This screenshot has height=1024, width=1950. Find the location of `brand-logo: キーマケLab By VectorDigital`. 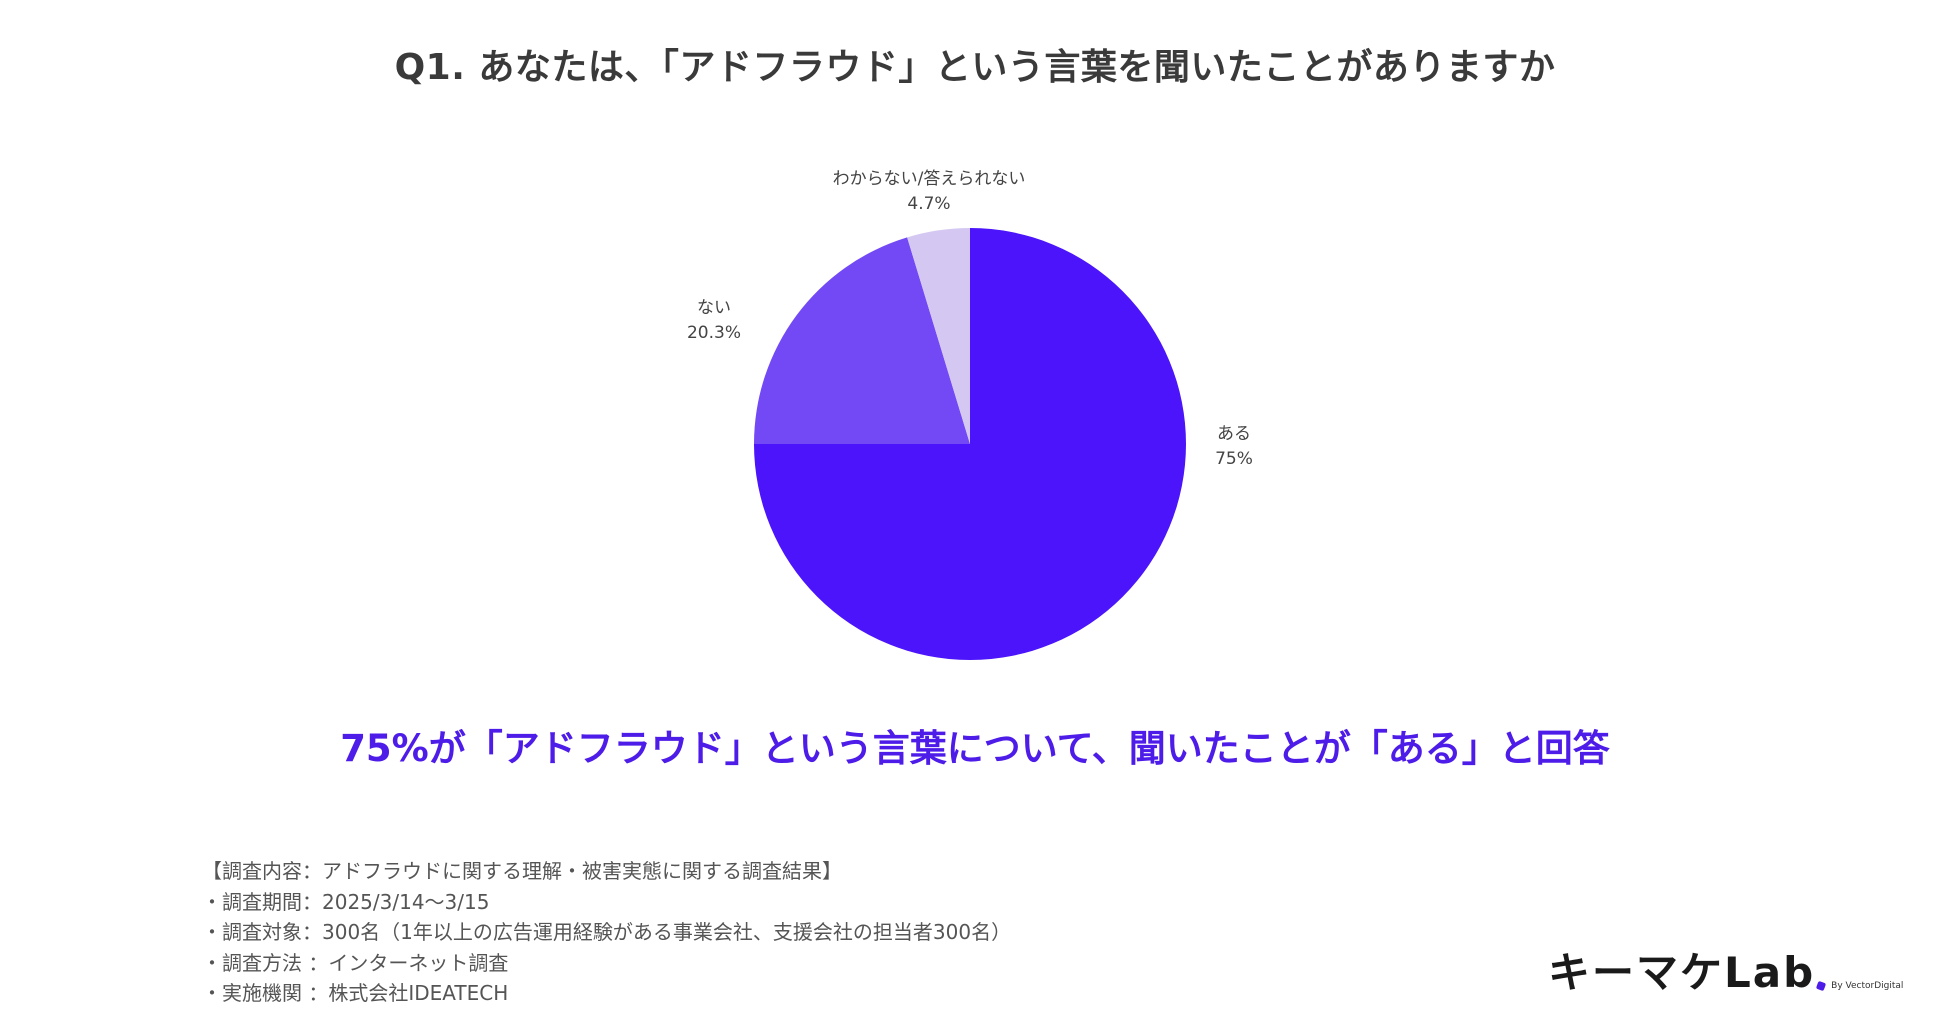

brand-logo: キーマケLab By VectorDigital is located at coordinates (1725, 973).